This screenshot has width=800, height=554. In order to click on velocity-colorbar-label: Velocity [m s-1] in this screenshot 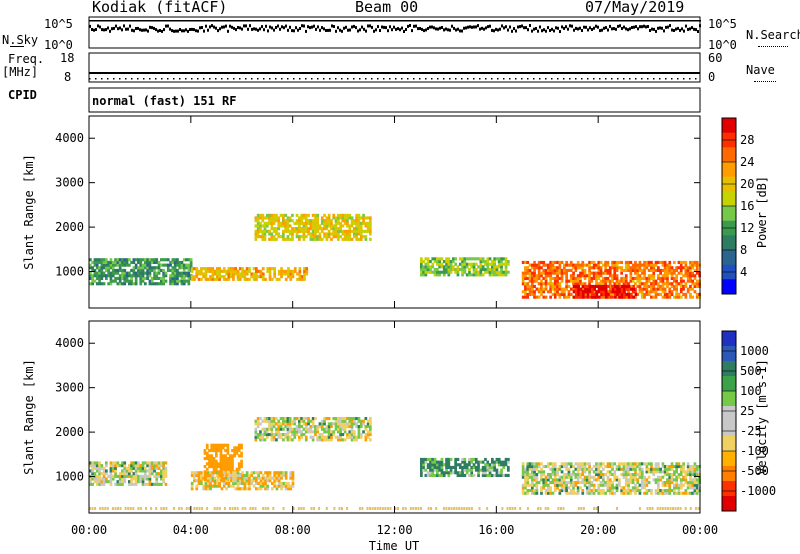, I will do `click(762, 417)`.